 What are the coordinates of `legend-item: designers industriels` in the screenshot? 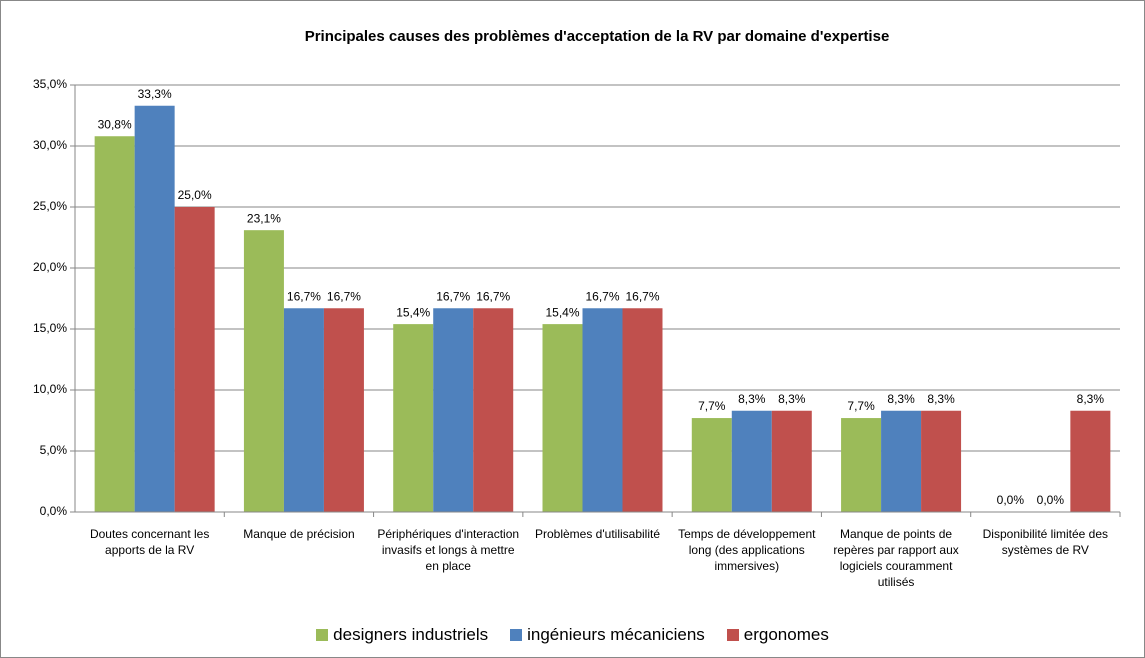 It's located at (402, 635).